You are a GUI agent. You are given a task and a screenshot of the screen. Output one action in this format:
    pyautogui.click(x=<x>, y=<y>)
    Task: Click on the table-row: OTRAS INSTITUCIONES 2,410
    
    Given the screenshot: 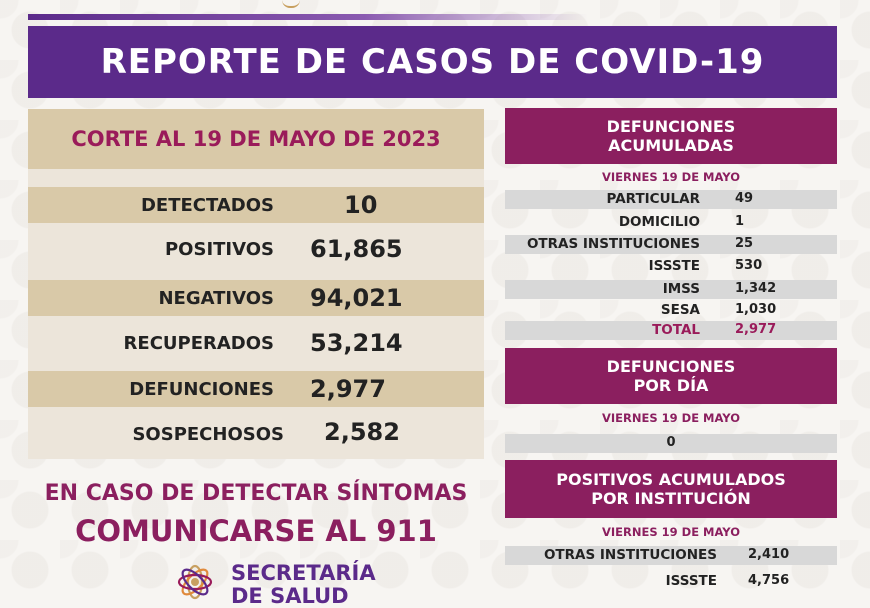 What is the action you would take?
    pyautogui.click(x=671, y=555)
    